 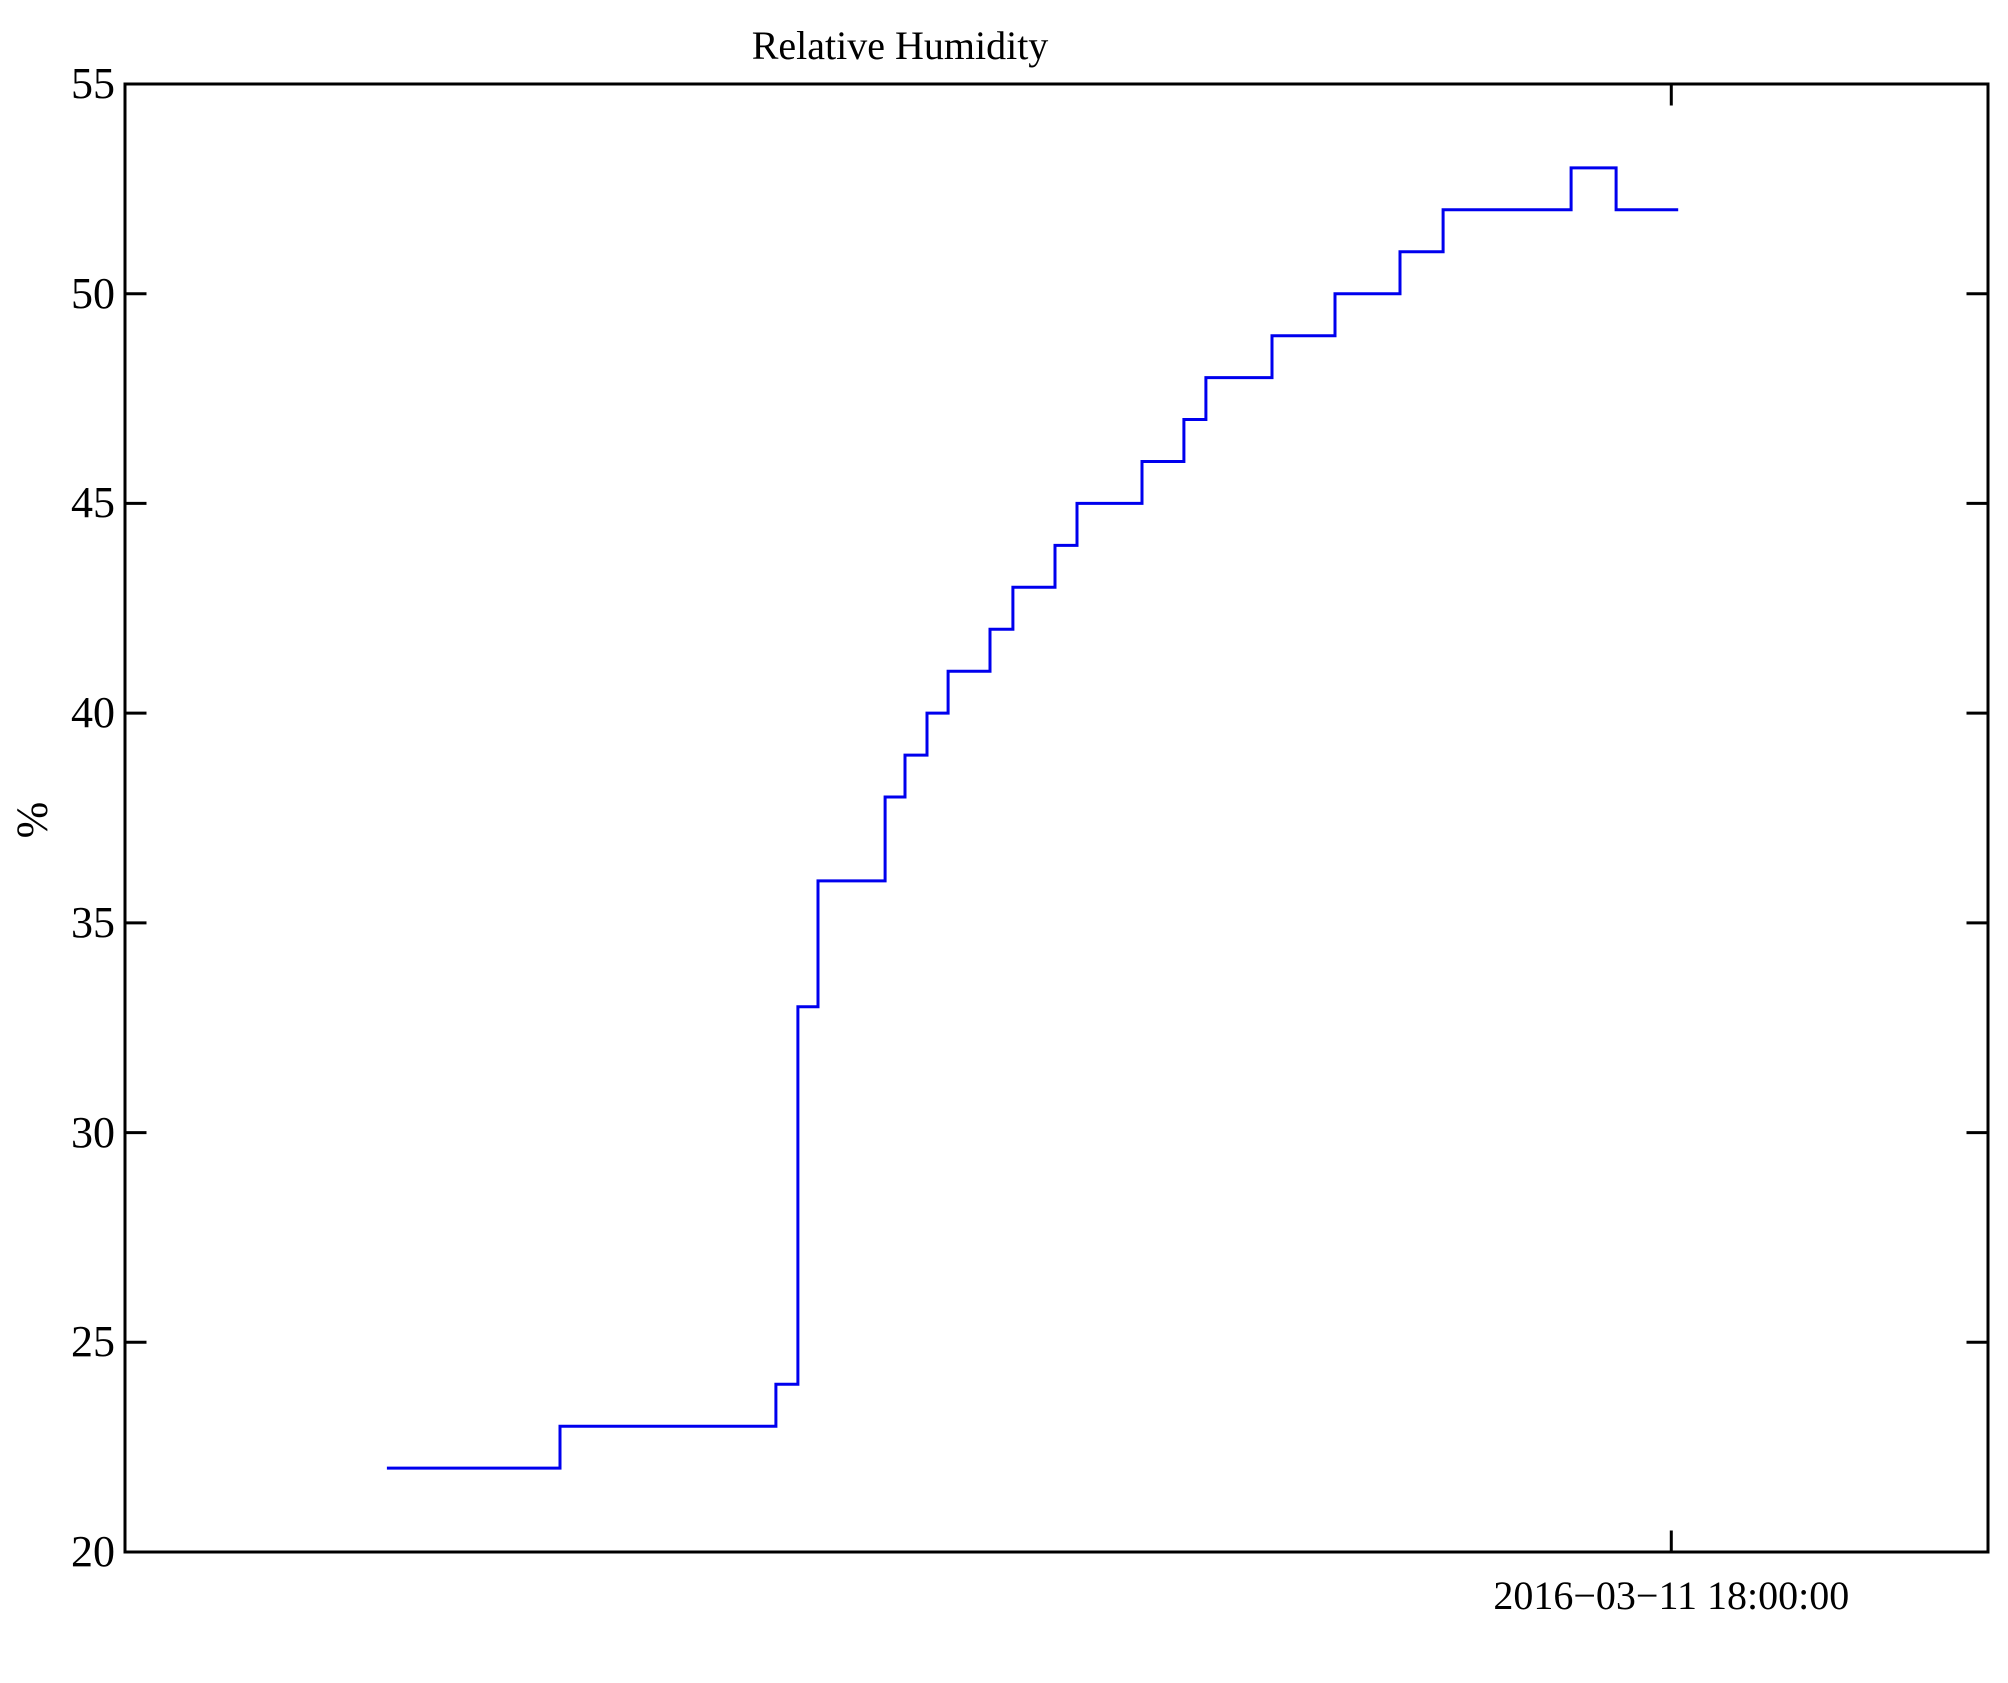 What do you see at coordinates (93, 1132) in the screenshot?
I see `y-tick-label: 30` at bounding box center [93, 1132].